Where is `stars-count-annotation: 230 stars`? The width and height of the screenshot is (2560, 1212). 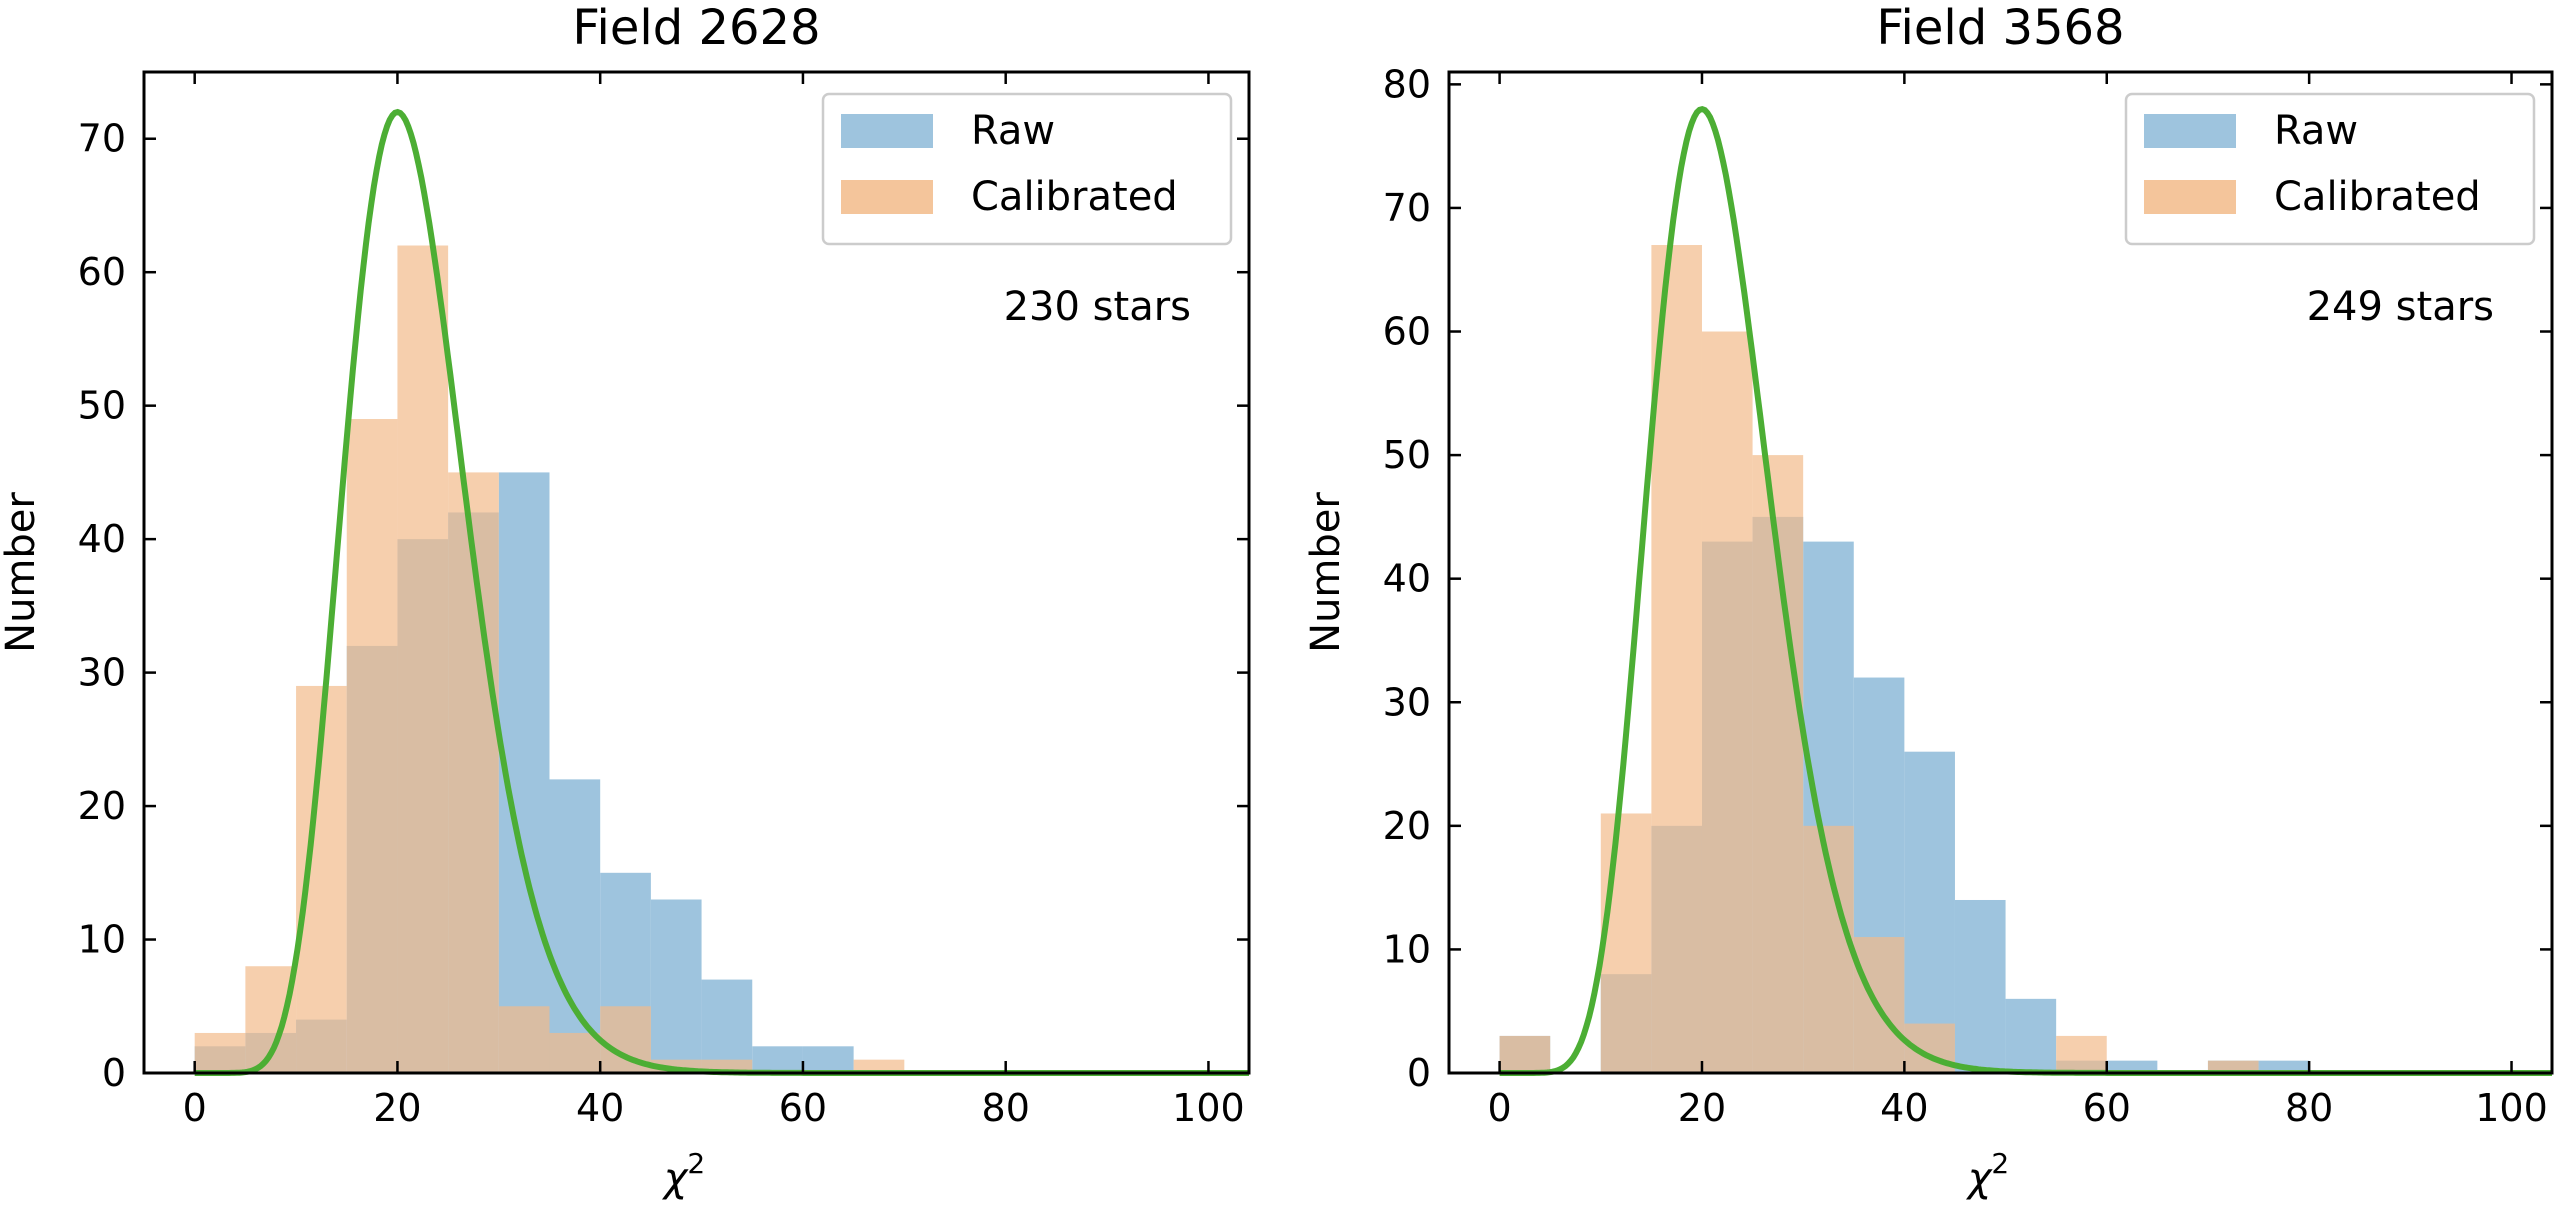 stars-count-annotation: 230 stars is located at coordinates (1097, 307).